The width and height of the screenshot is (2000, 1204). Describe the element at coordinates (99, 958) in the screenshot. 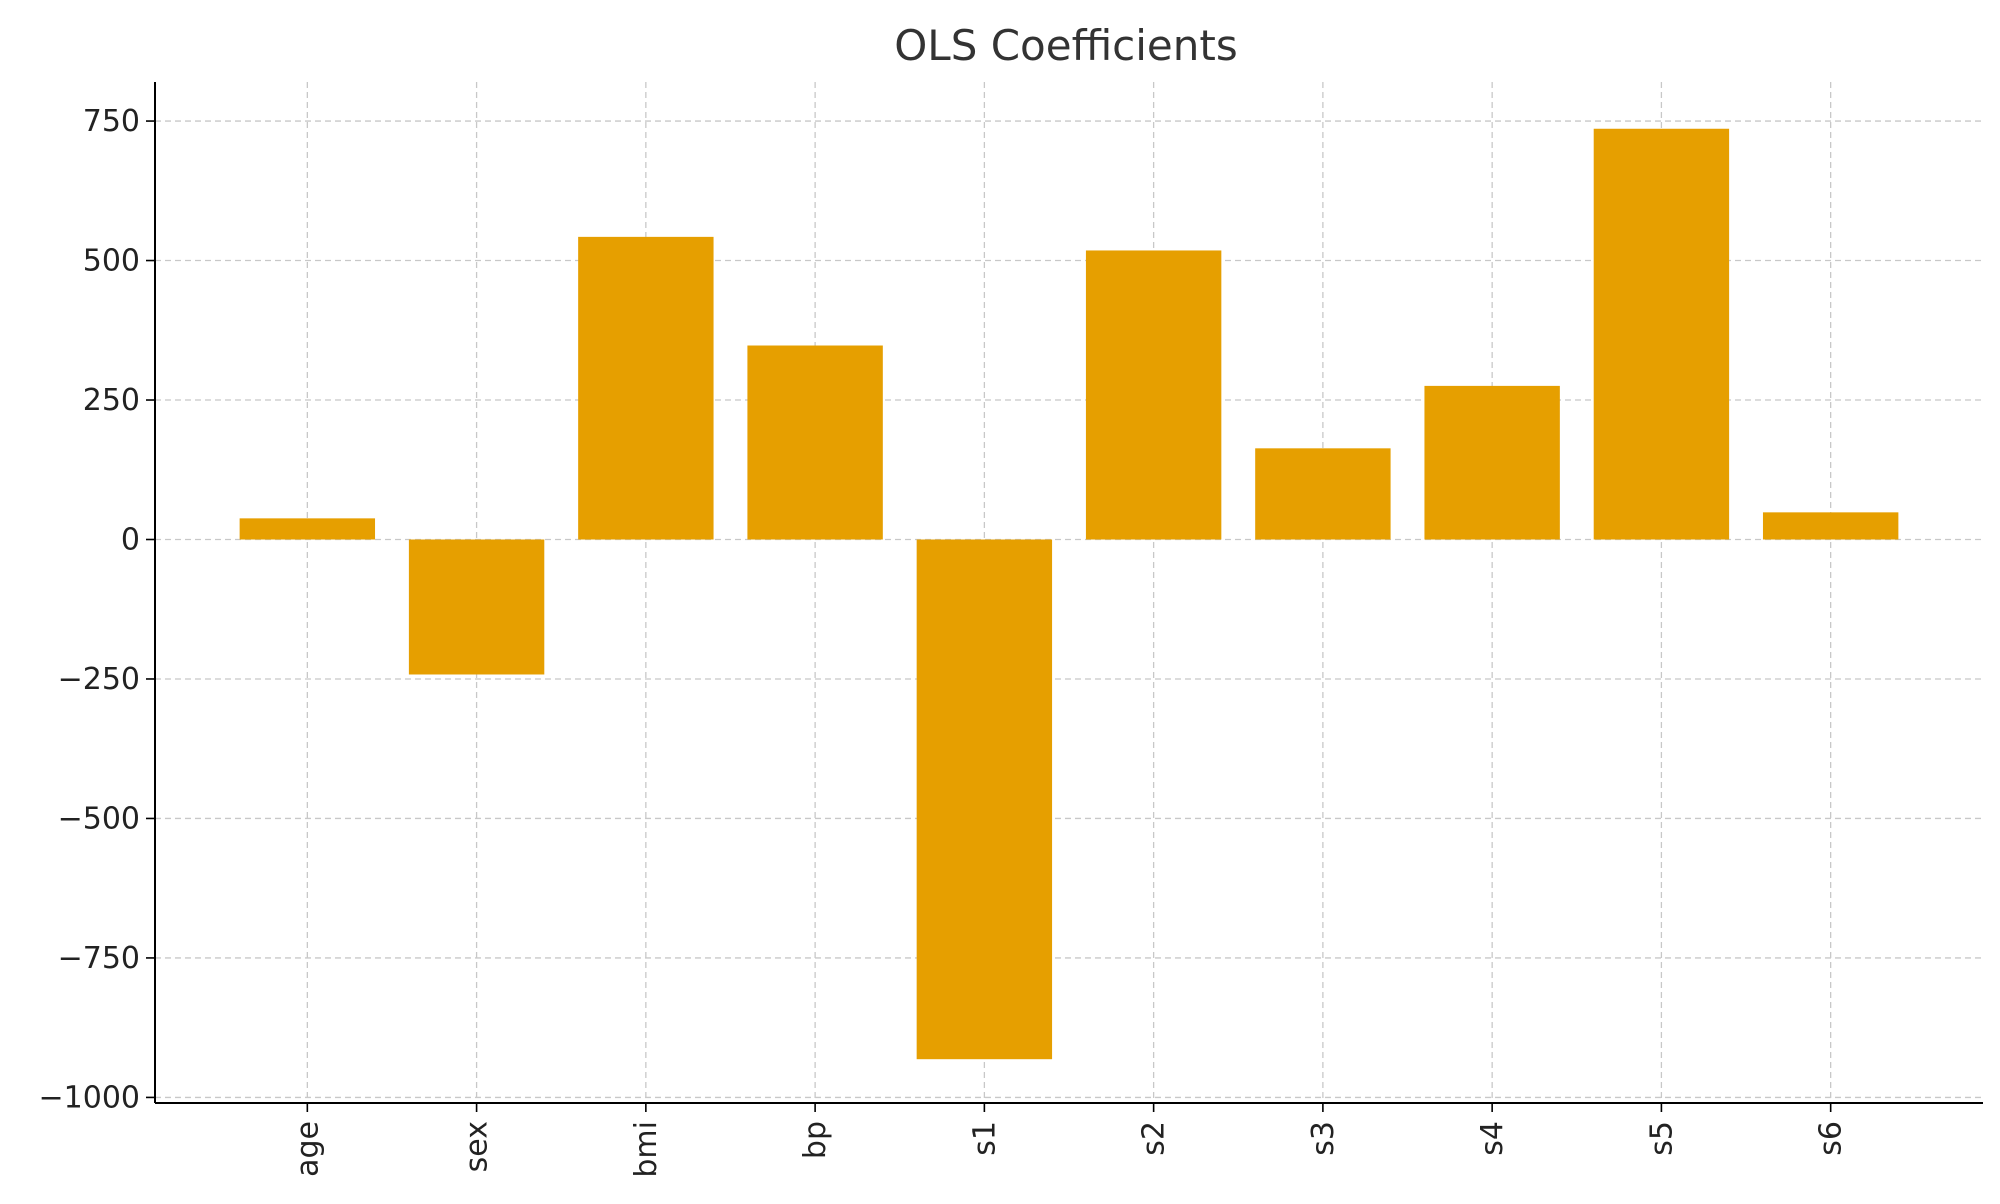

I see `y-tick-label: −750` at that location.